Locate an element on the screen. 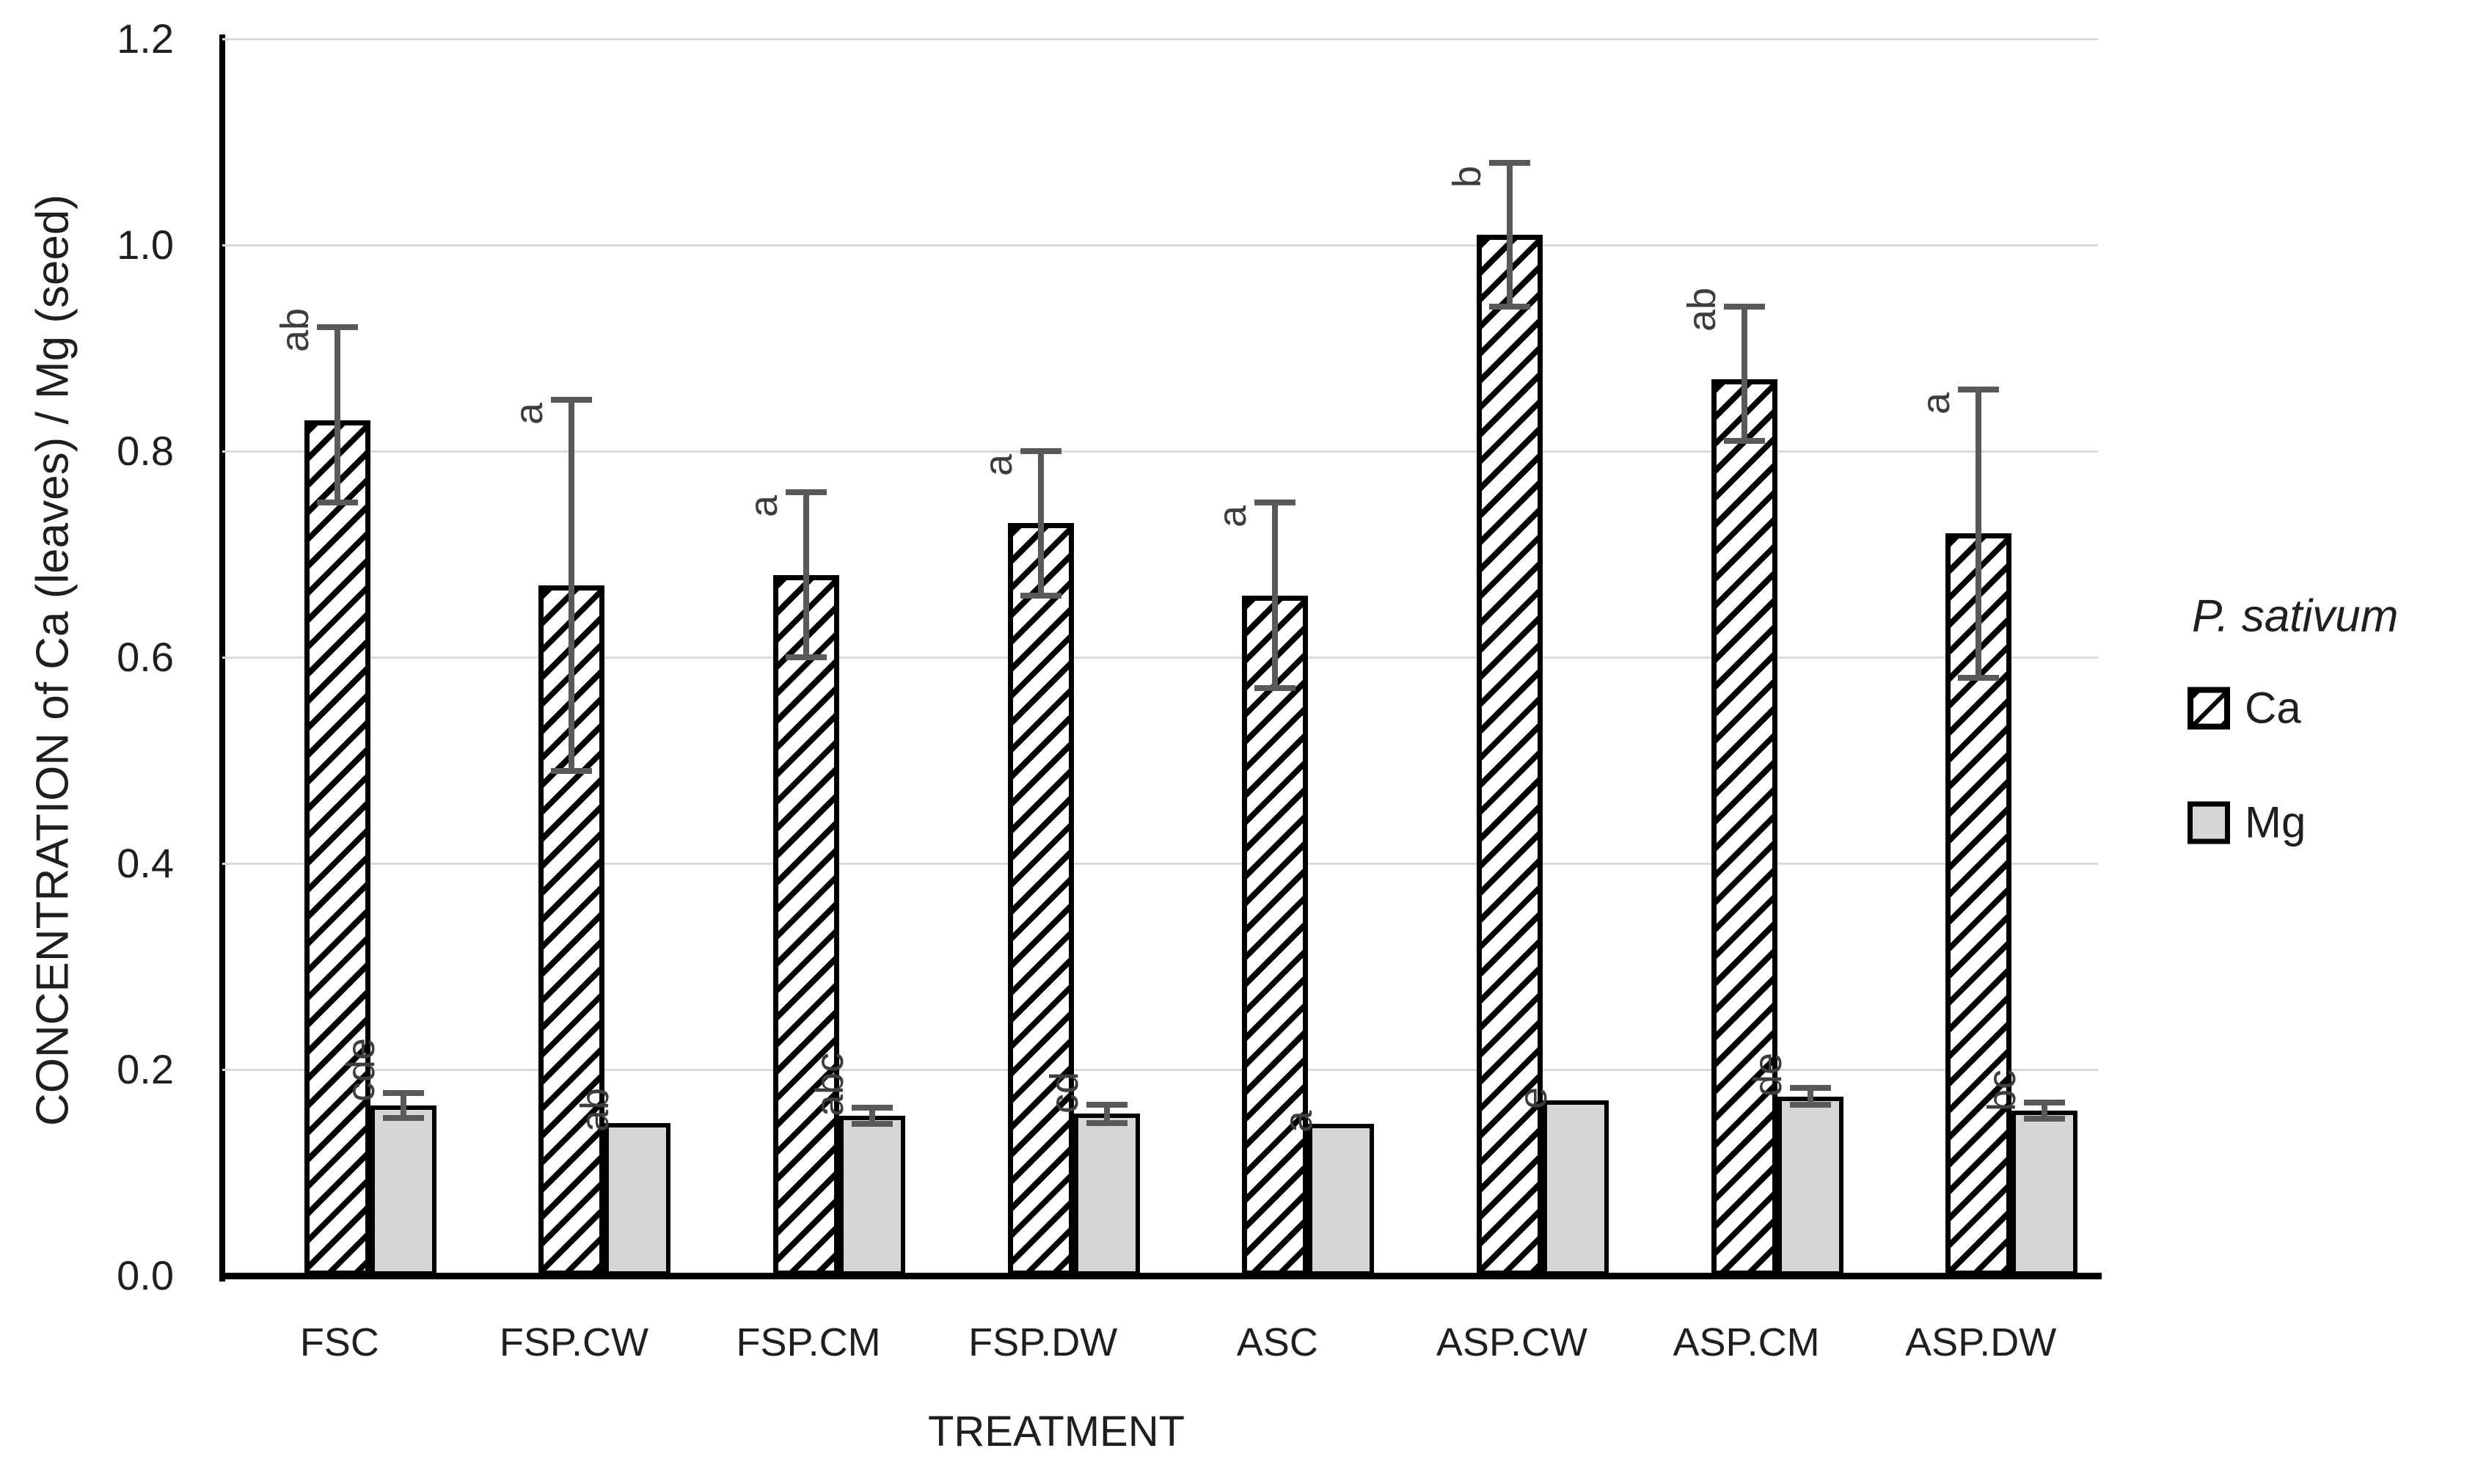 This screenshot has height=1484, width=2478. error-bar-ca-FSP.DW is located at coordinates (1040, 523).